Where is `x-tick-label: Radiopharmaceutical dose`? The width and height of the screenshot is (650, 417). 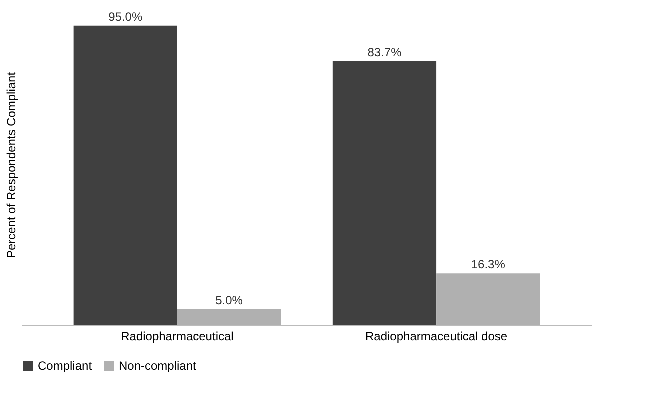
x-tick-label: Radiopharmaceutical dose is located at coordinates (437, 337).